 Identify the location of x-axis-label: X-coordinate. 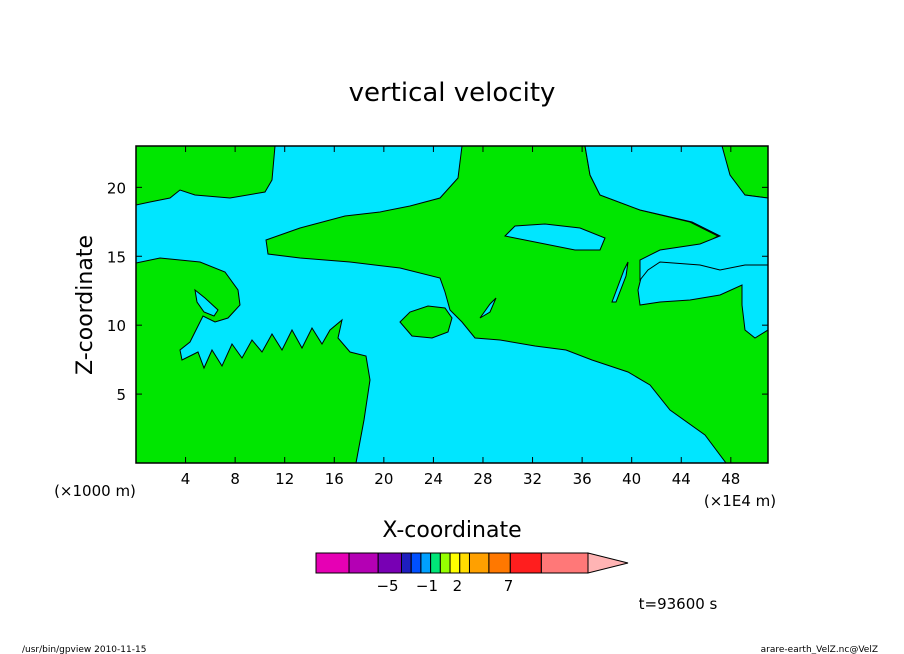
(451, 530).